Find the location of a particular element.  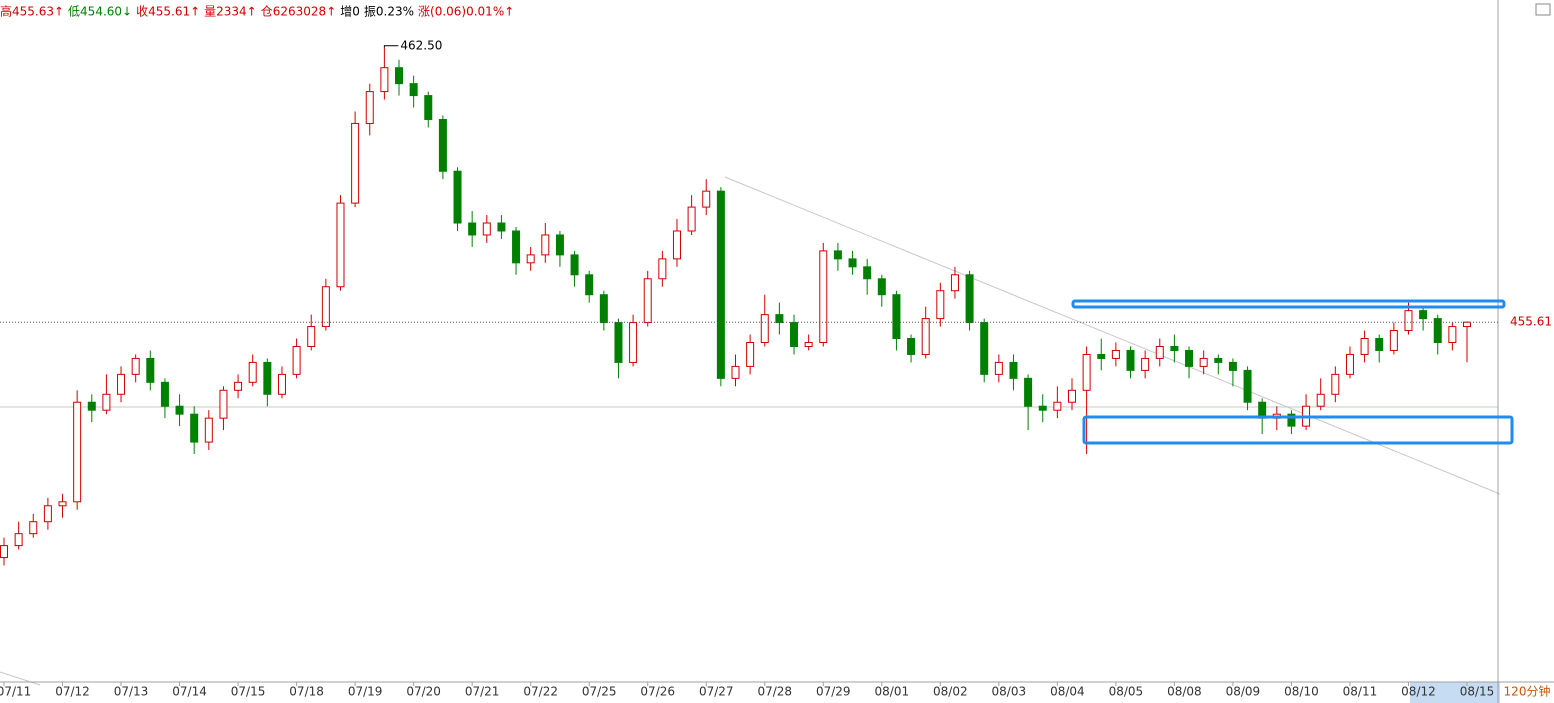

x-tick-label: 08/12 is located at coordinates (1418, 692).